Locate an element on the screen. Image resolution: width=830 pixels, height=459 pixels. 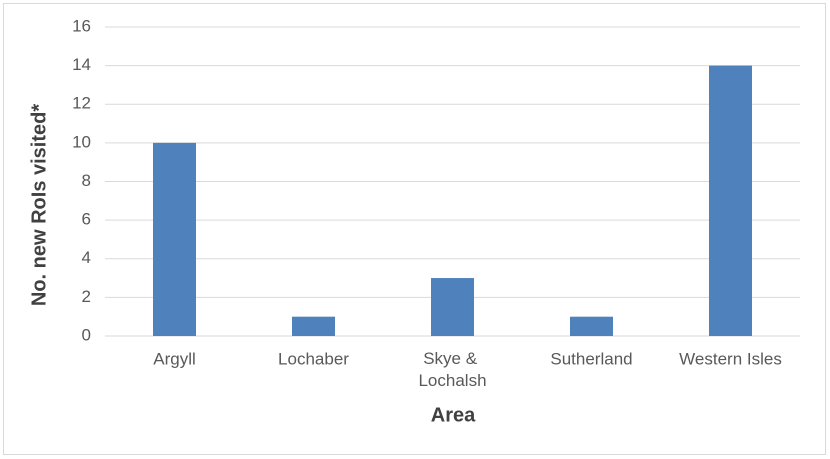
y-tick-label: 14 is located at coordinates (81, 64).